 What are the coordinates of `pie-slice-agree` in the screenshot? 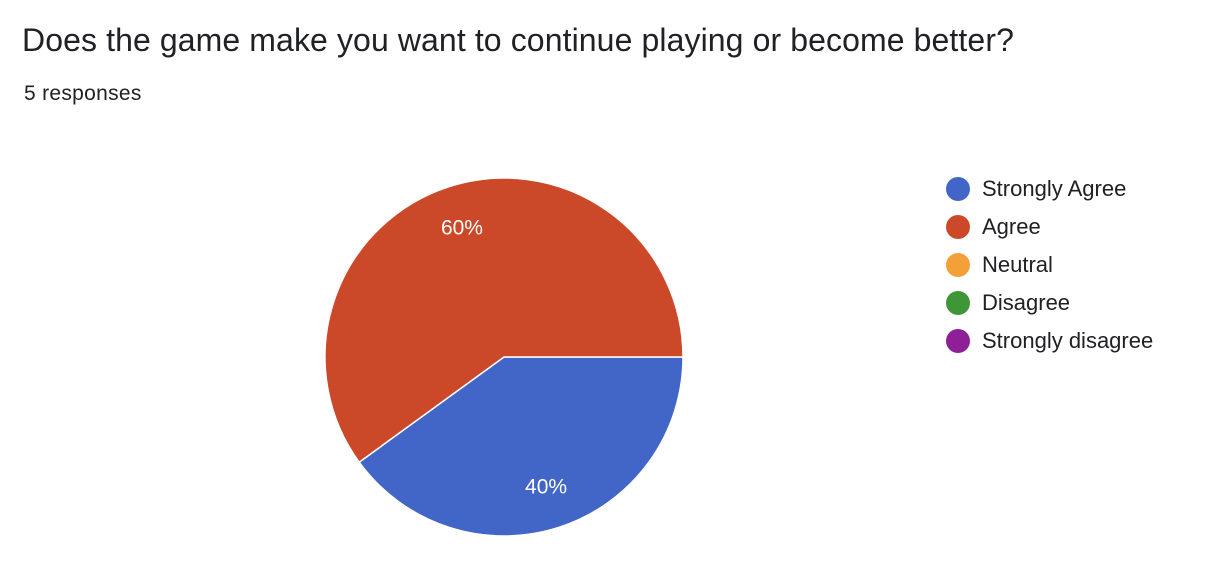 It's located at (504, 320).